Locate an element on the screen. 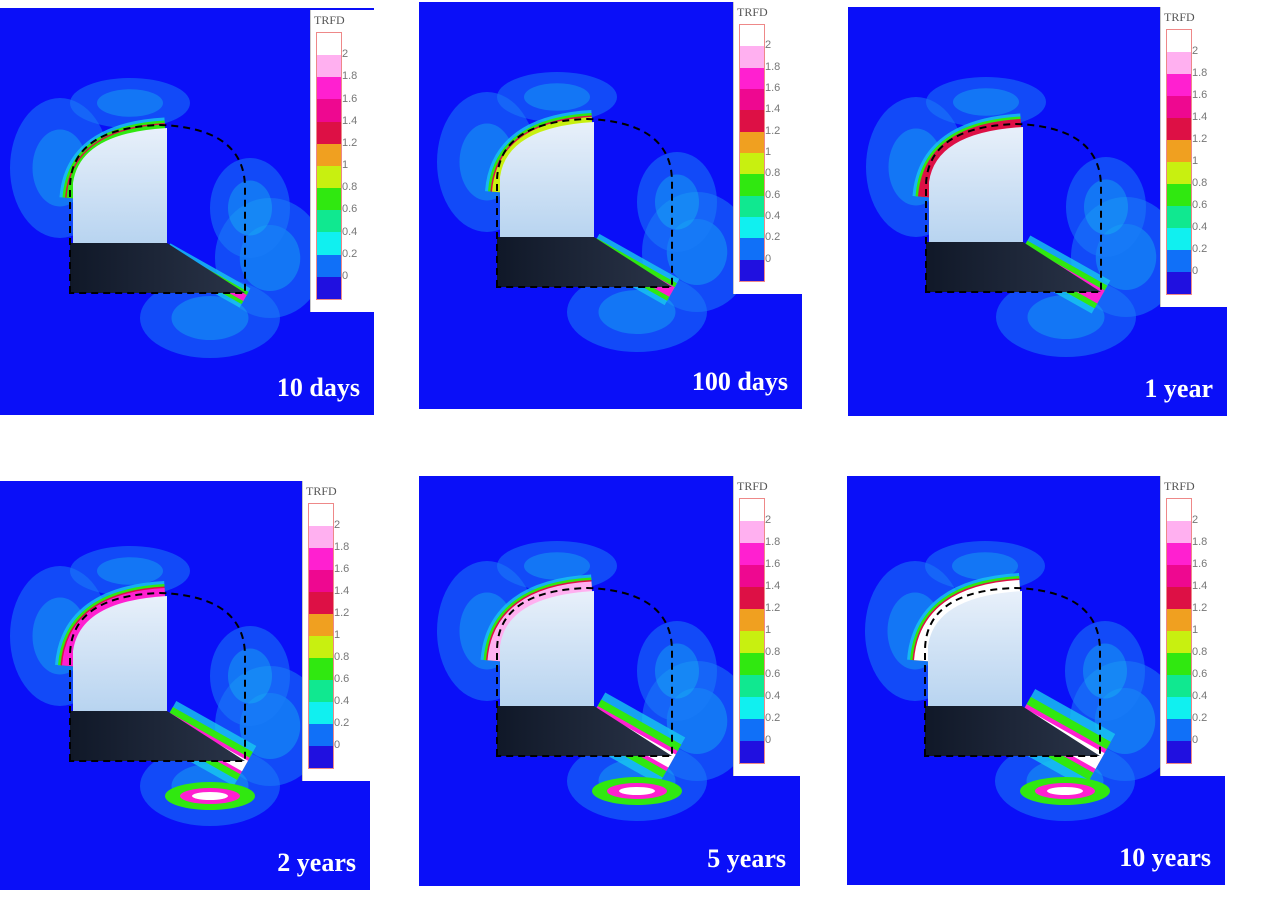 The height and width of the screenshot is (898, 1265). simulation-panel: 100 days is located at coordinates (610, 205).